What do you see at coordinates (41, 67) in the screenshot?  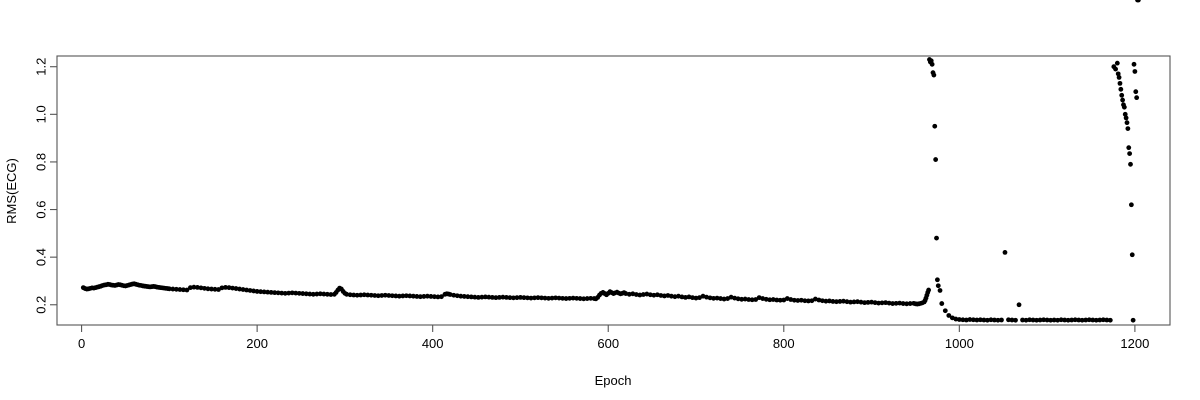 I see `y-tick-label: 1.2` at bounding box center [41, 67].